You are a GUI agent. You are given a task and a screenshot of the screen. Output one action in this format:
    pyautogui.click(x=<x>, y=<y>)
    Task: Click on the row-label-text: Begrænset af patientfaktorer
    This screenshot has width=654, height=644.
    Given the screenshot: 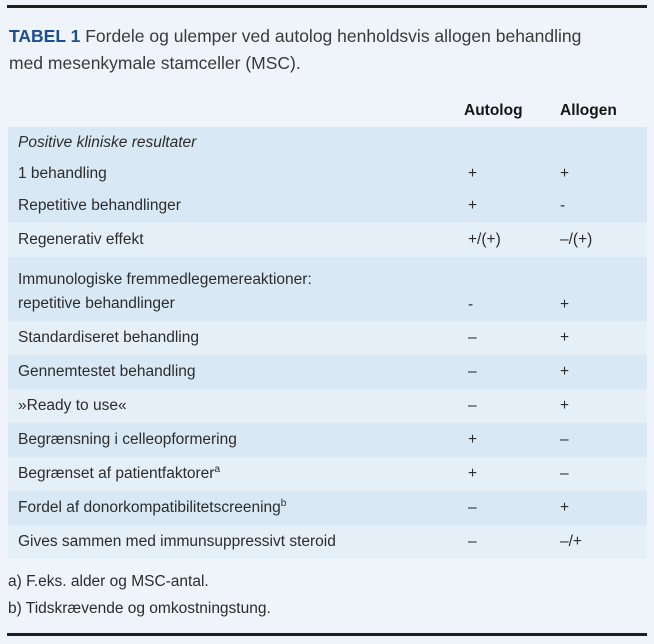 What is the action you would take?
    pyautogui.click(x=116, y=473)
    